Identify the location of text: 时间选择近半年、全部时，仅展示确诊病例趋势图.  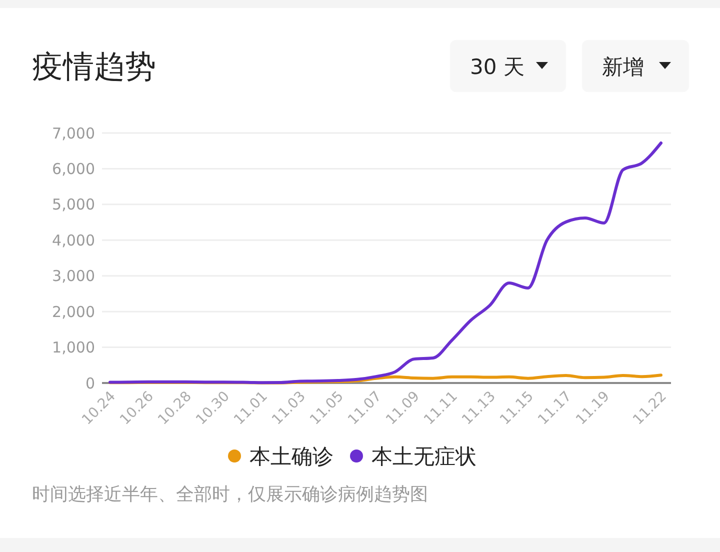
(230, 494).